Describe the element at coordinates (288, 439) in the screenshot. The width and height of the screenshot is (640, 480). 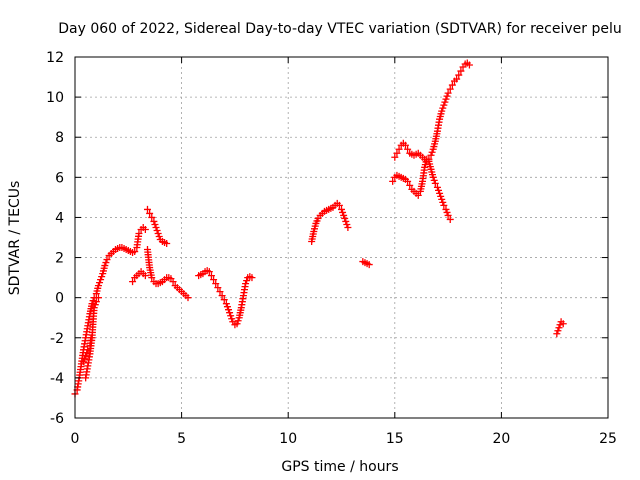
I see `x-tick-label: 10` at that location.